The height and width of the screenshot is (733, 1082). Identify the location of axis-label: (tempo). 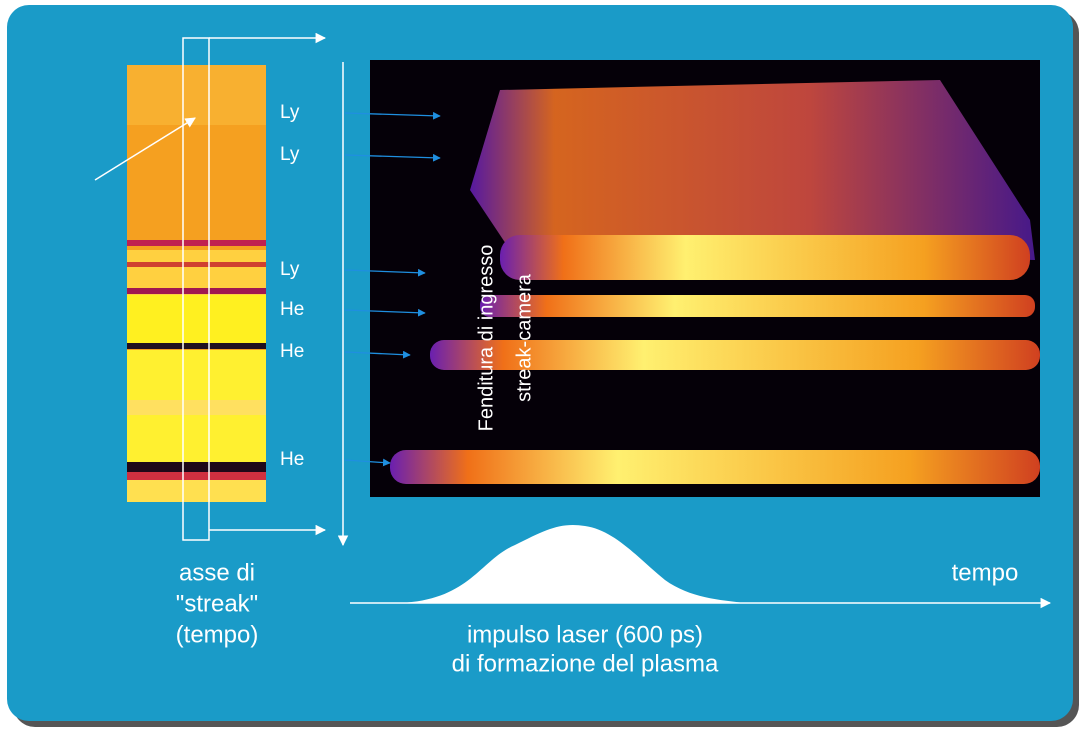
(217, 634).